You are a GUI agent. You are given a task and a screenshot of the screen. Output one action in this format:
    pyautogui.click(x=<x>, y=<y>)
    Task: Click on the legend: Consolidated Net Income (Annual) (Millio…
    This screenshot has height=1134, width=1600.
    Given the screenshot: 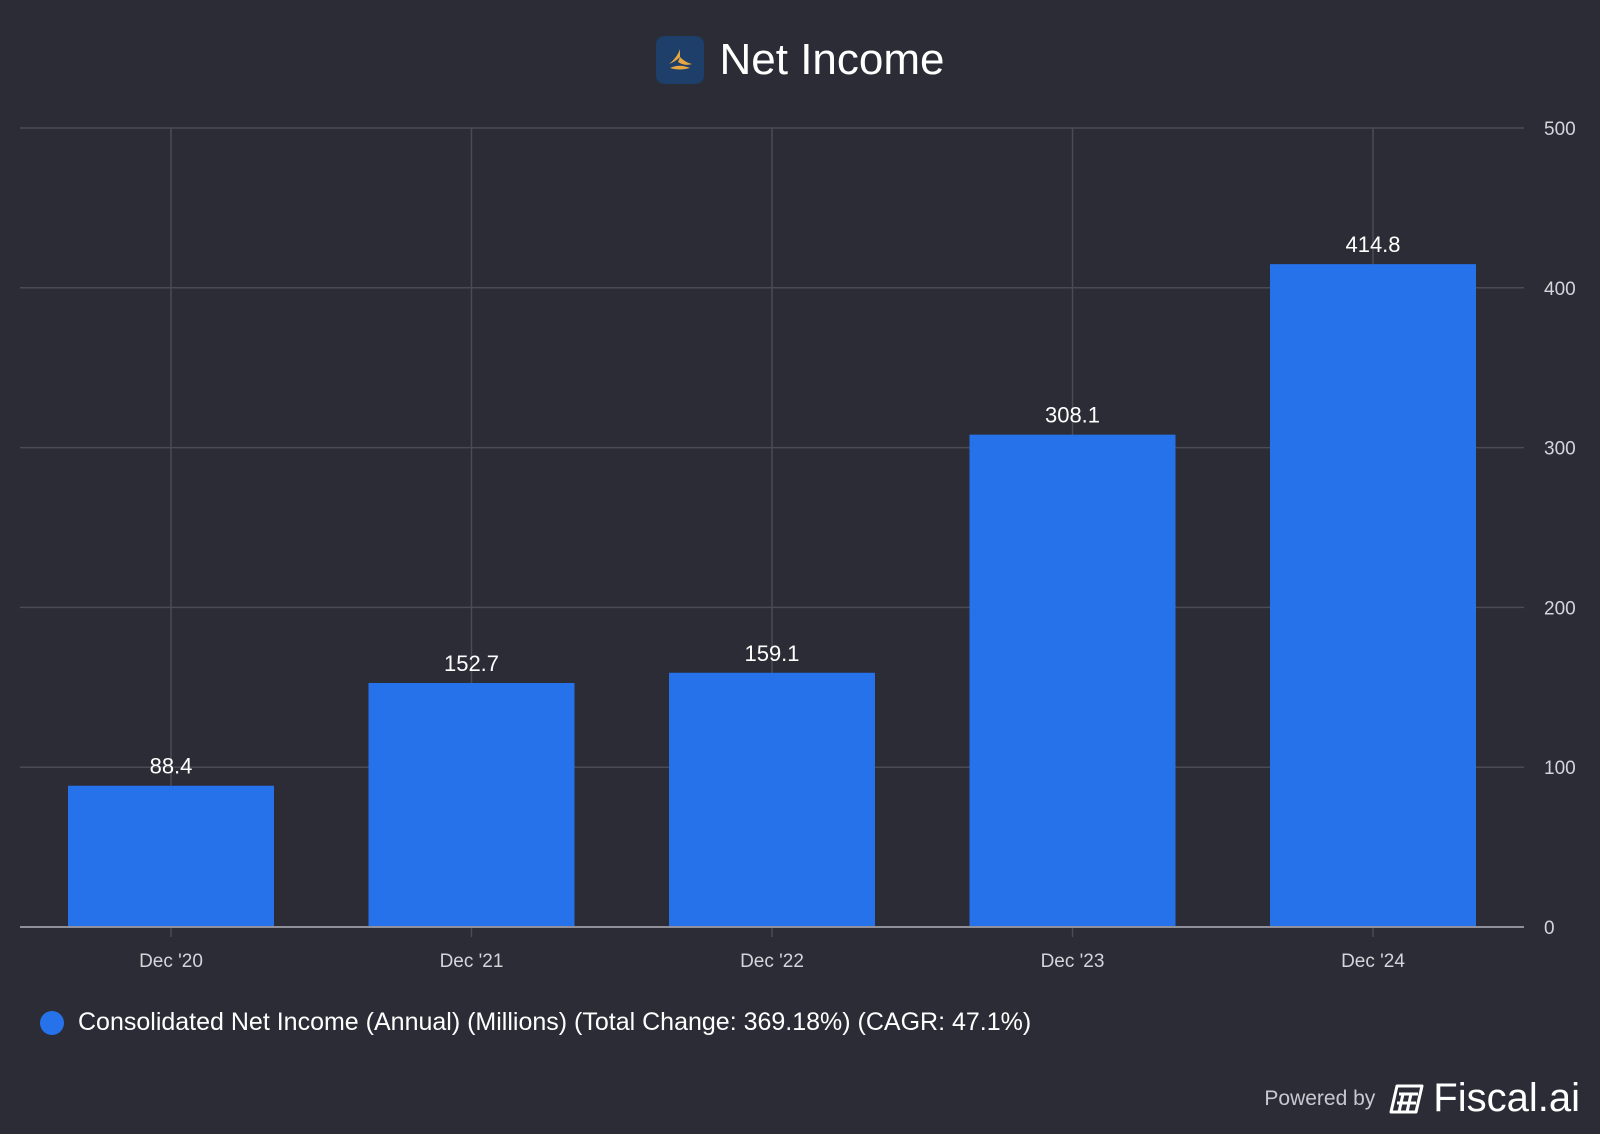 What is the action you would take?
    pyautogui.click(x=535, y=1022)
    